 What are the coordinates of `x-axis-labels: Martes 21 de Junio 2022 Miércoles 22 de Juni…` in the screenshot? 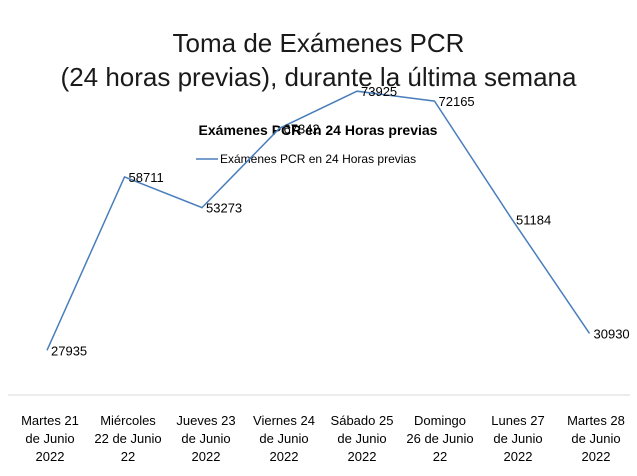 It's located at (323, 438).